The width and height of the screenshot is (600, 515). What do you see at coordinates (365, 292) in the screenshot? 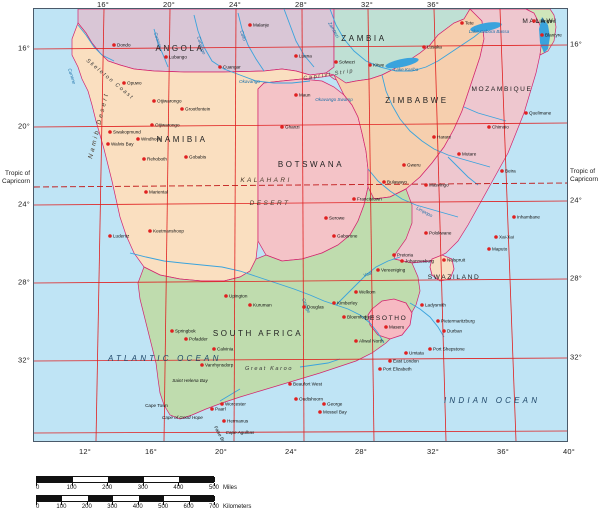
I see `city-marker: Welkom` at bounding box center [365, 292].